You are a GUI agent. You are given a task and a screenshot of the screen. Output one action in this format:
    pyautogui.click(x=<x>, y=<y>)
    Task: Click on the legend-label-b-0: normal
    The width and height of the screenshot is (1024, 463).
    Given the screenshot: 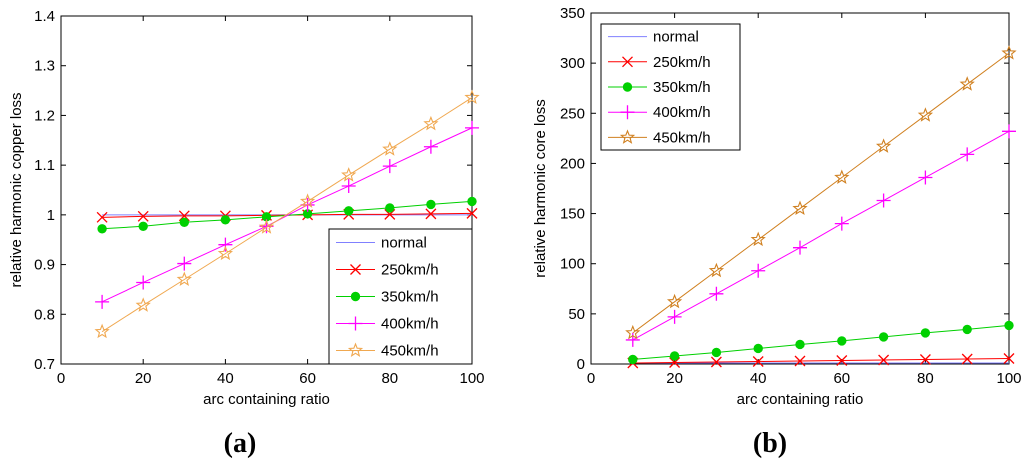 What is the action you would take?
    pyautogui.click(x=676, y=37)
    